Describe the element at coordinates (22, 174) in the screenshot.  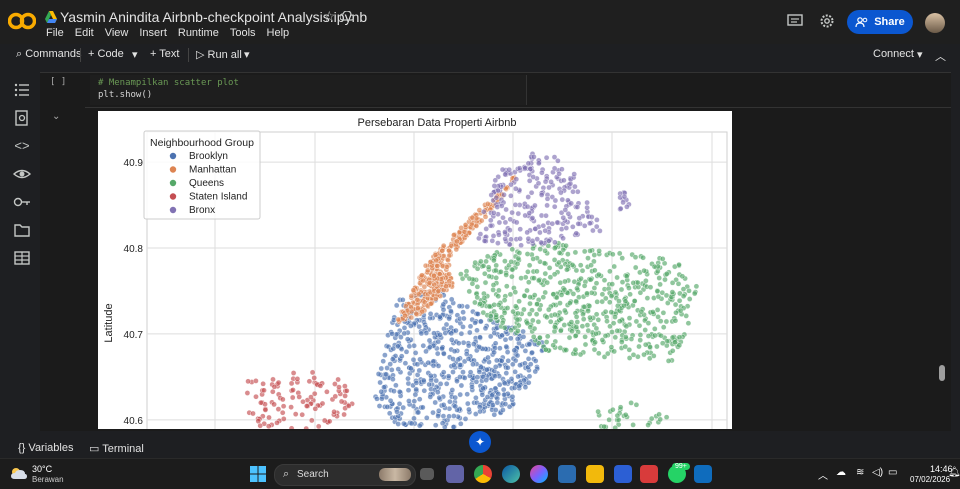
I see `eye-icon` at that location.